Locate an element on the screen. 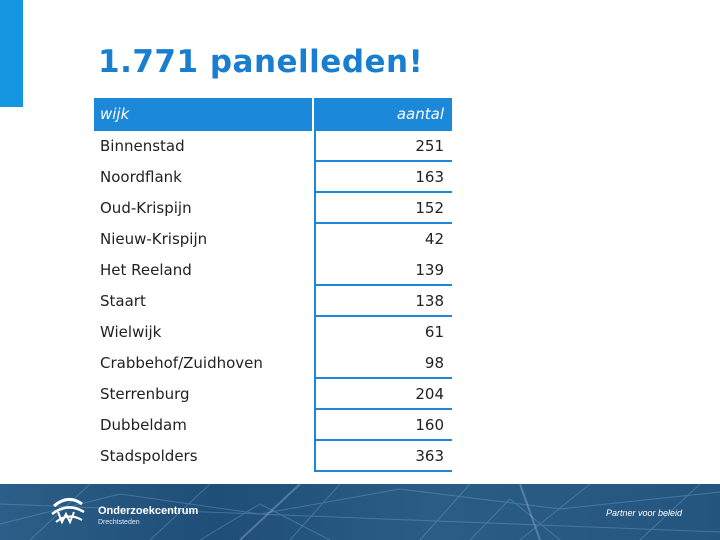 The image size is (720, 540). table-row: Dubbeldam 160 is located at coordinates (273, 425).